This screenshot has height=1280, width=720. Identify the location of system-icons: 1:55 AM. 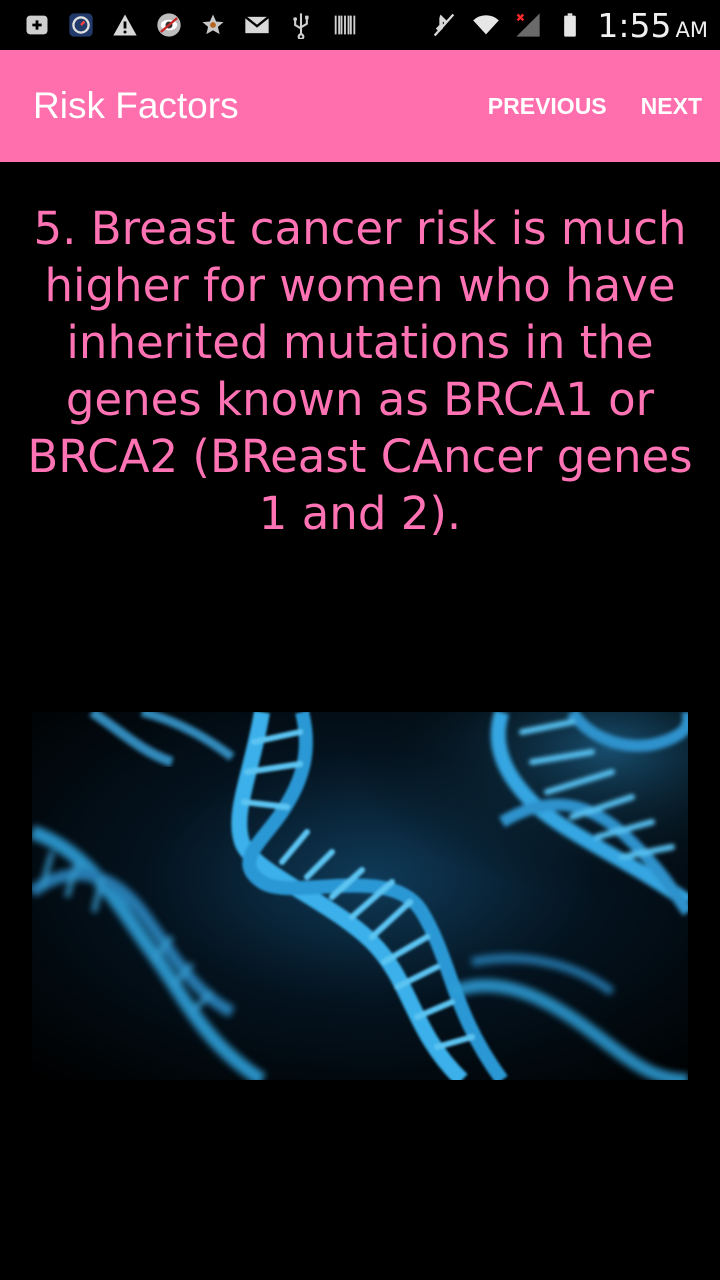
(574, 25).